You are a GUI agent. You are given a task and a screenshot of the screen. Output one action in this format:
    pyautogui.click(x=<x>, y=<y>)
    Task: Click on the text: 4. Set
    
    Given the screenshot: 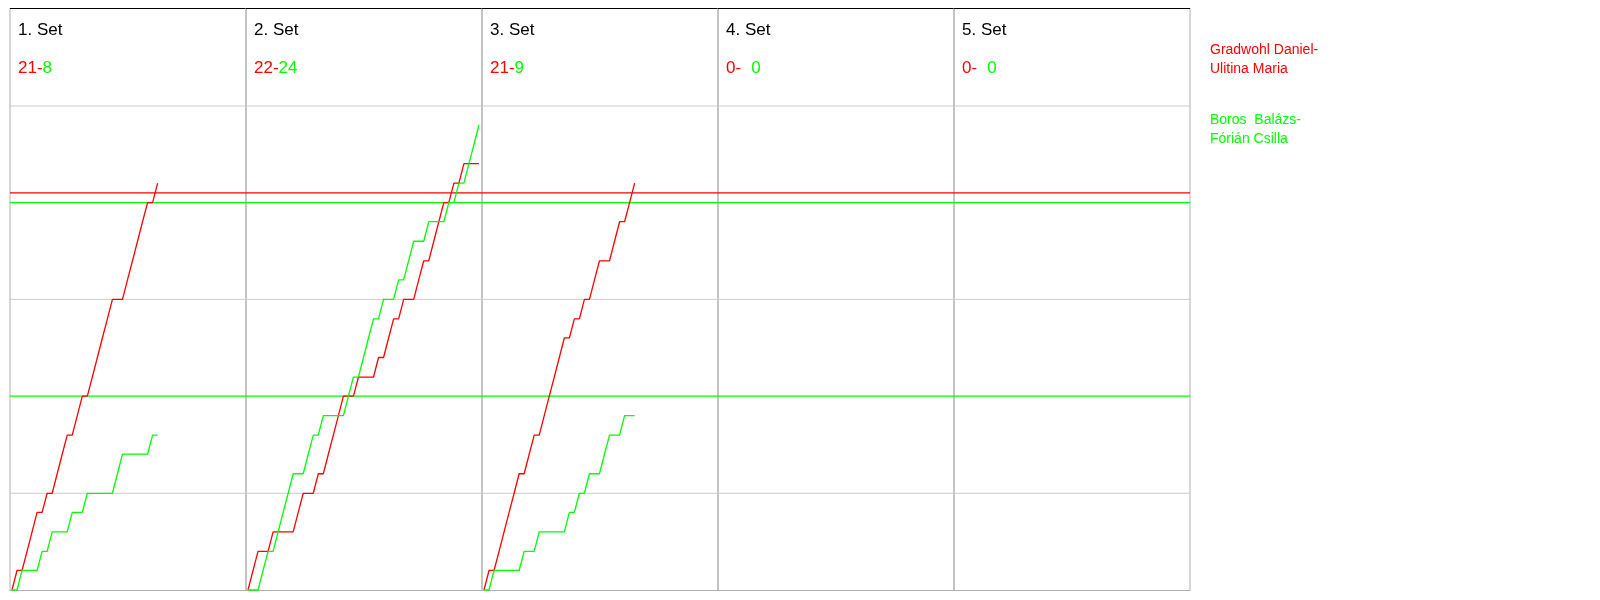 What is the action you would take?
    pyautogui.click(x=748, y=29)
    